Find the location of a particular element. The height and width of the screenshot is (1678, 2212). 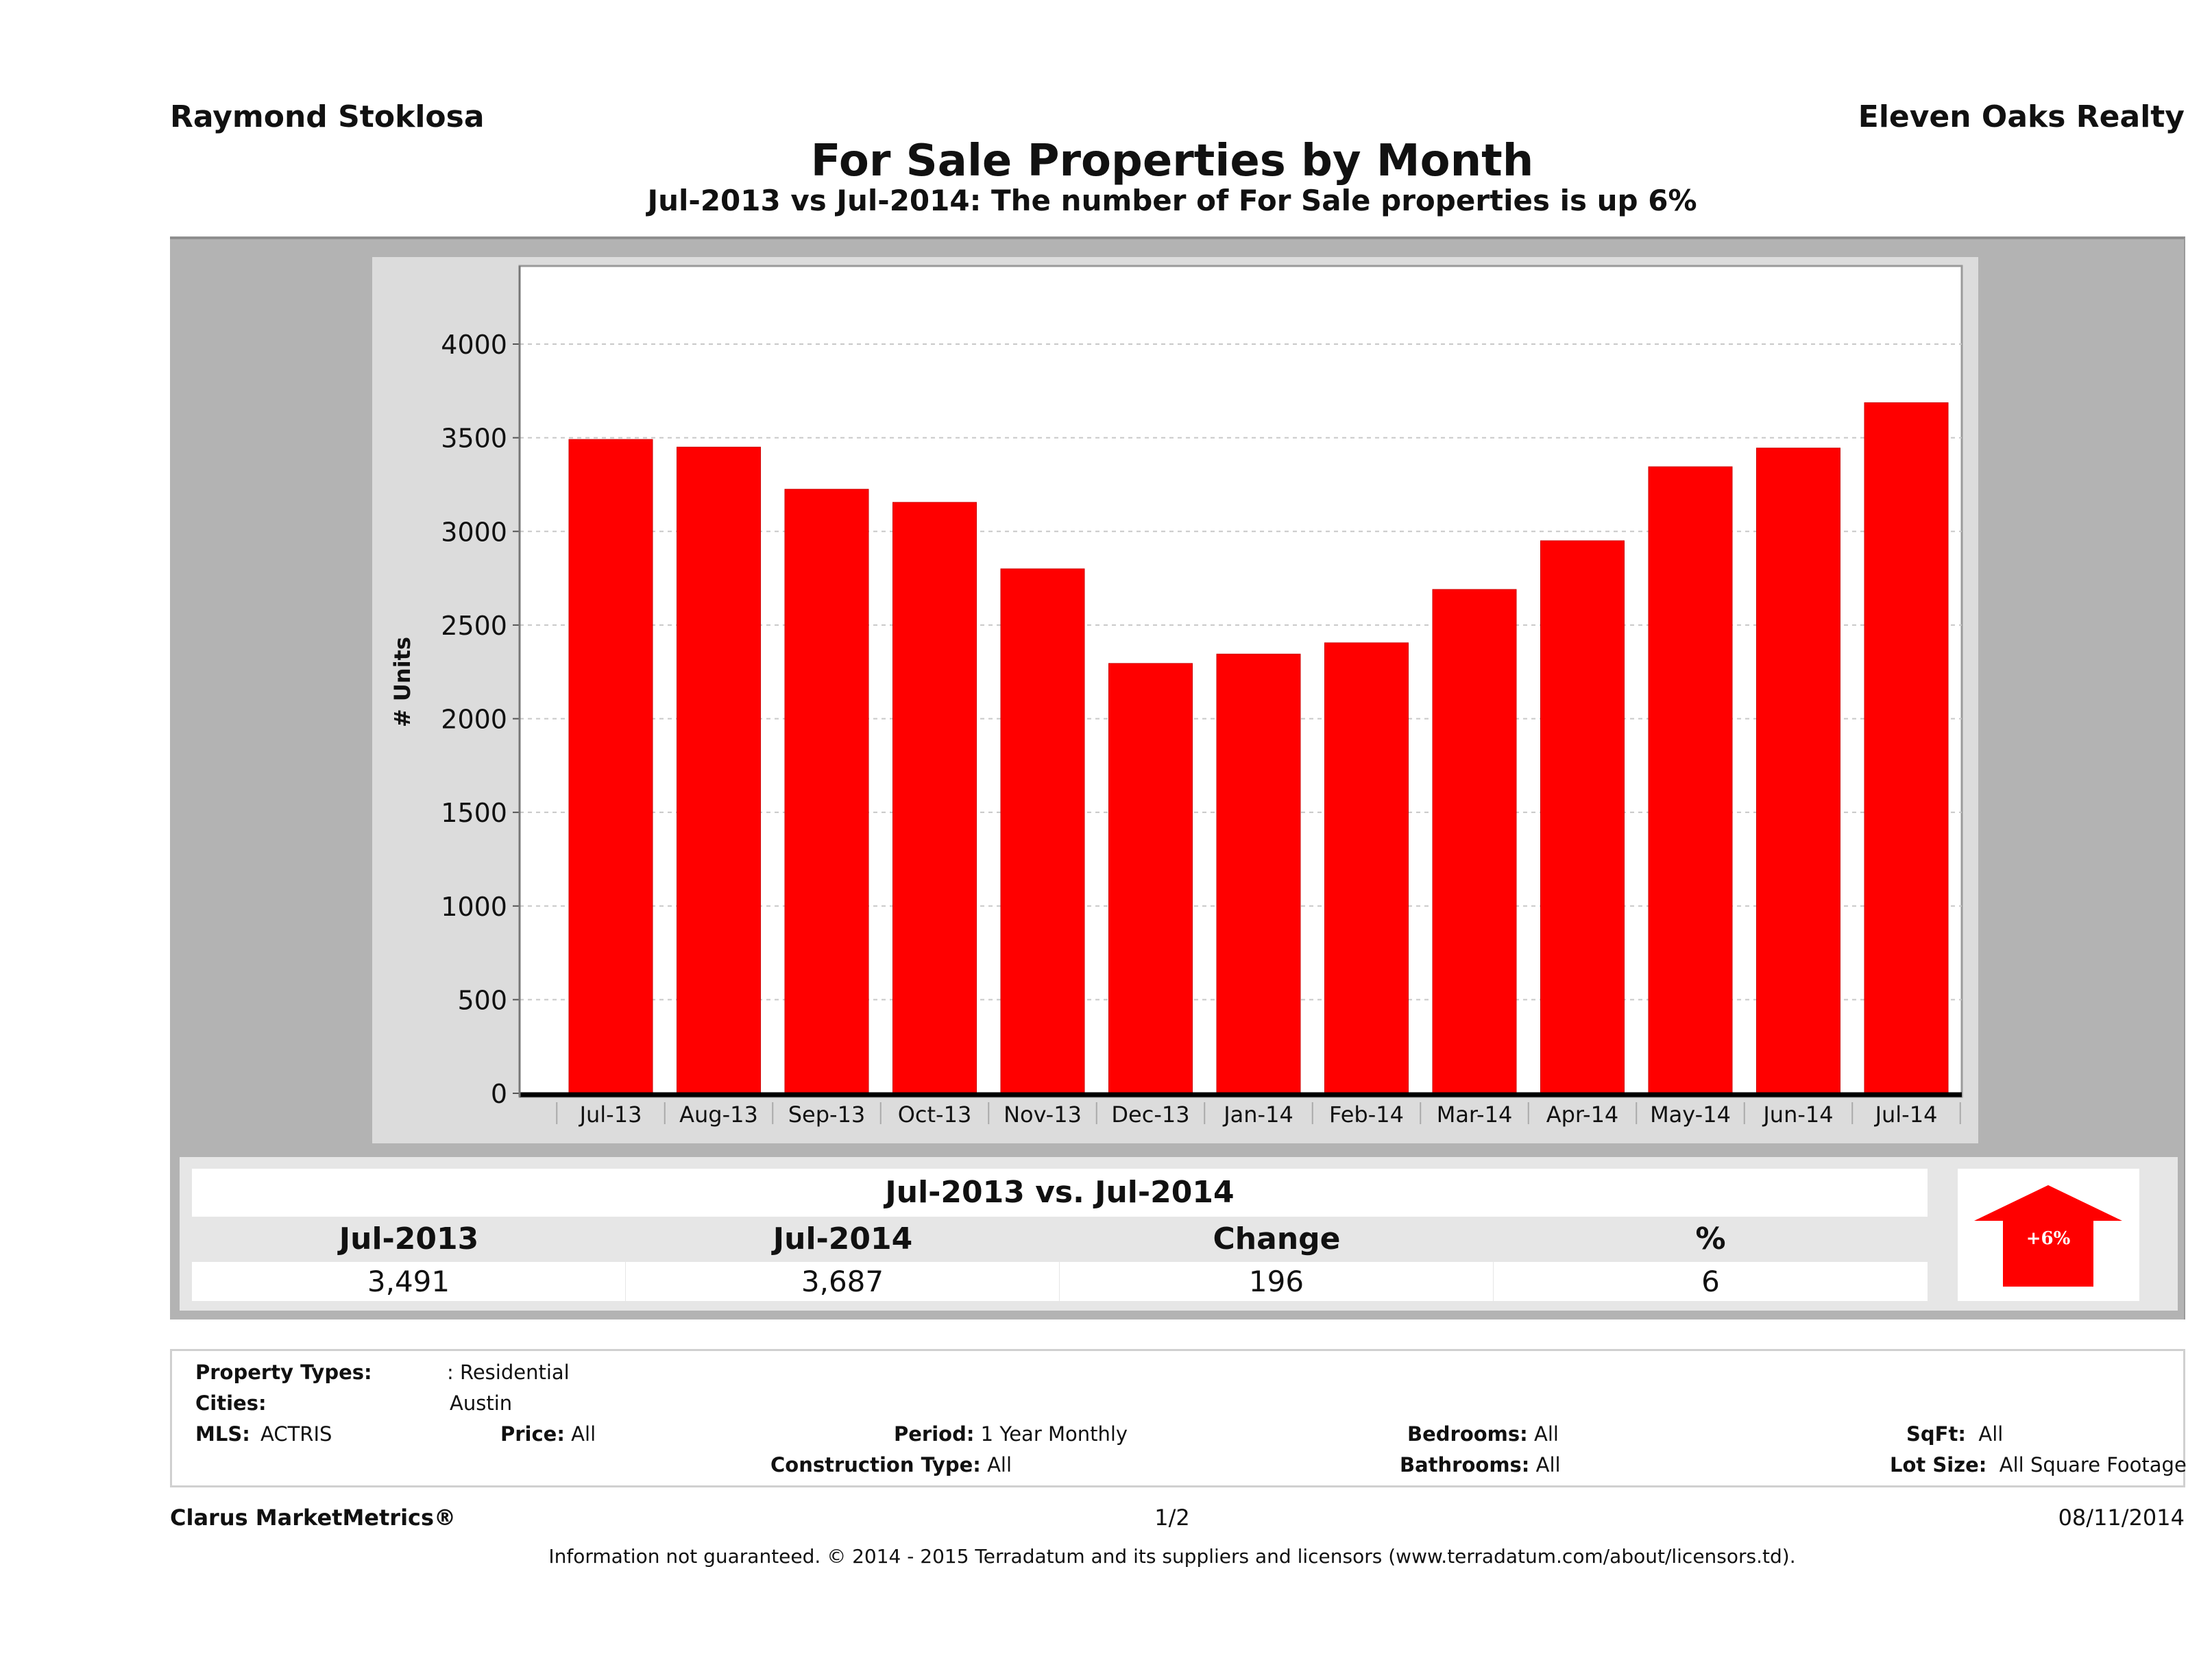

agent-name: Raymond Stoklosa is located at coordinates (327, 117).